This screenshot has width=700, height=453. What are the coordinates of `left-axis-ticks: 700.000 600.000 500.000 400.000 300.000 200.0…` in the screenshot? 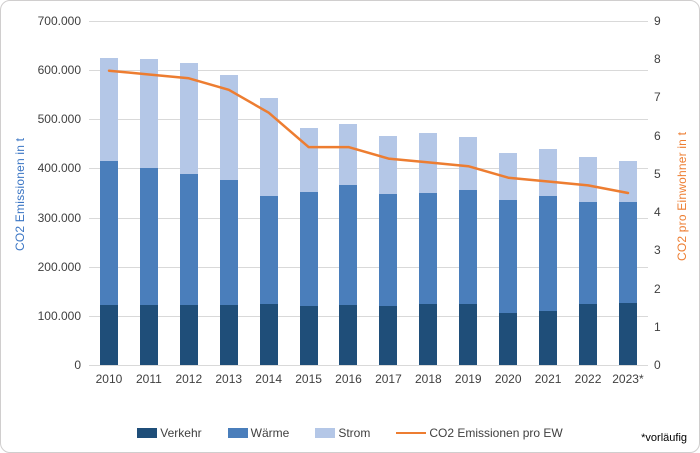 It's located at (41, 193).